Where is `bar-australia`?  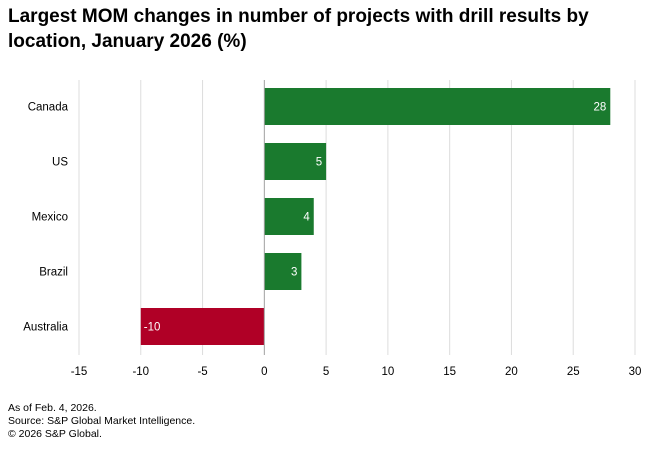 bar-australia is located at coordinates (202, 326).